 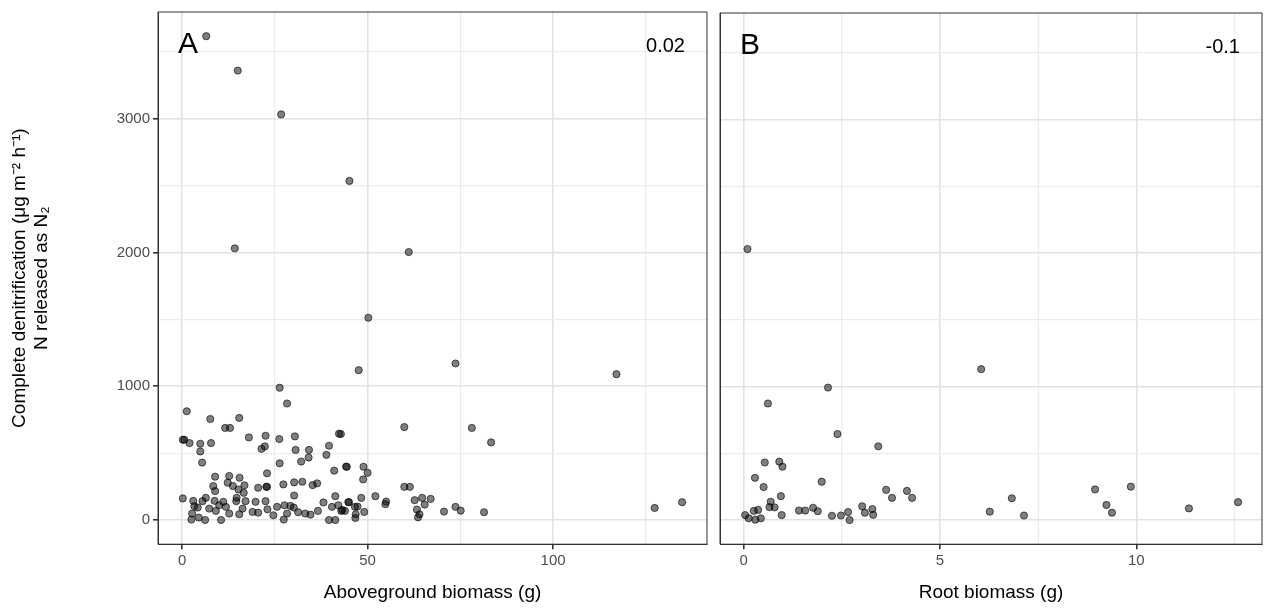 What do you see at coordinates (432, 591) in the screenshot?
I see `x-axis-title: Aboveground biomass (g)` at bounding box center [432, 591].